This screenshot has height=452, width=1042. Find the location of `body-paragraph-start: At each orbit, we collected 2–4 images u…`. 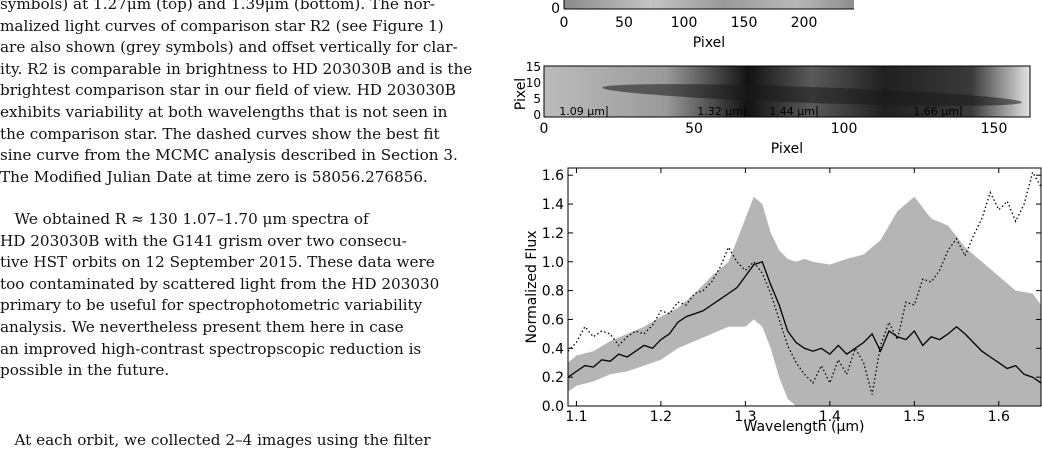

body-paragraph-start: At each orbit, we collected 2–4 images u… is located at coordinates (215, 440).